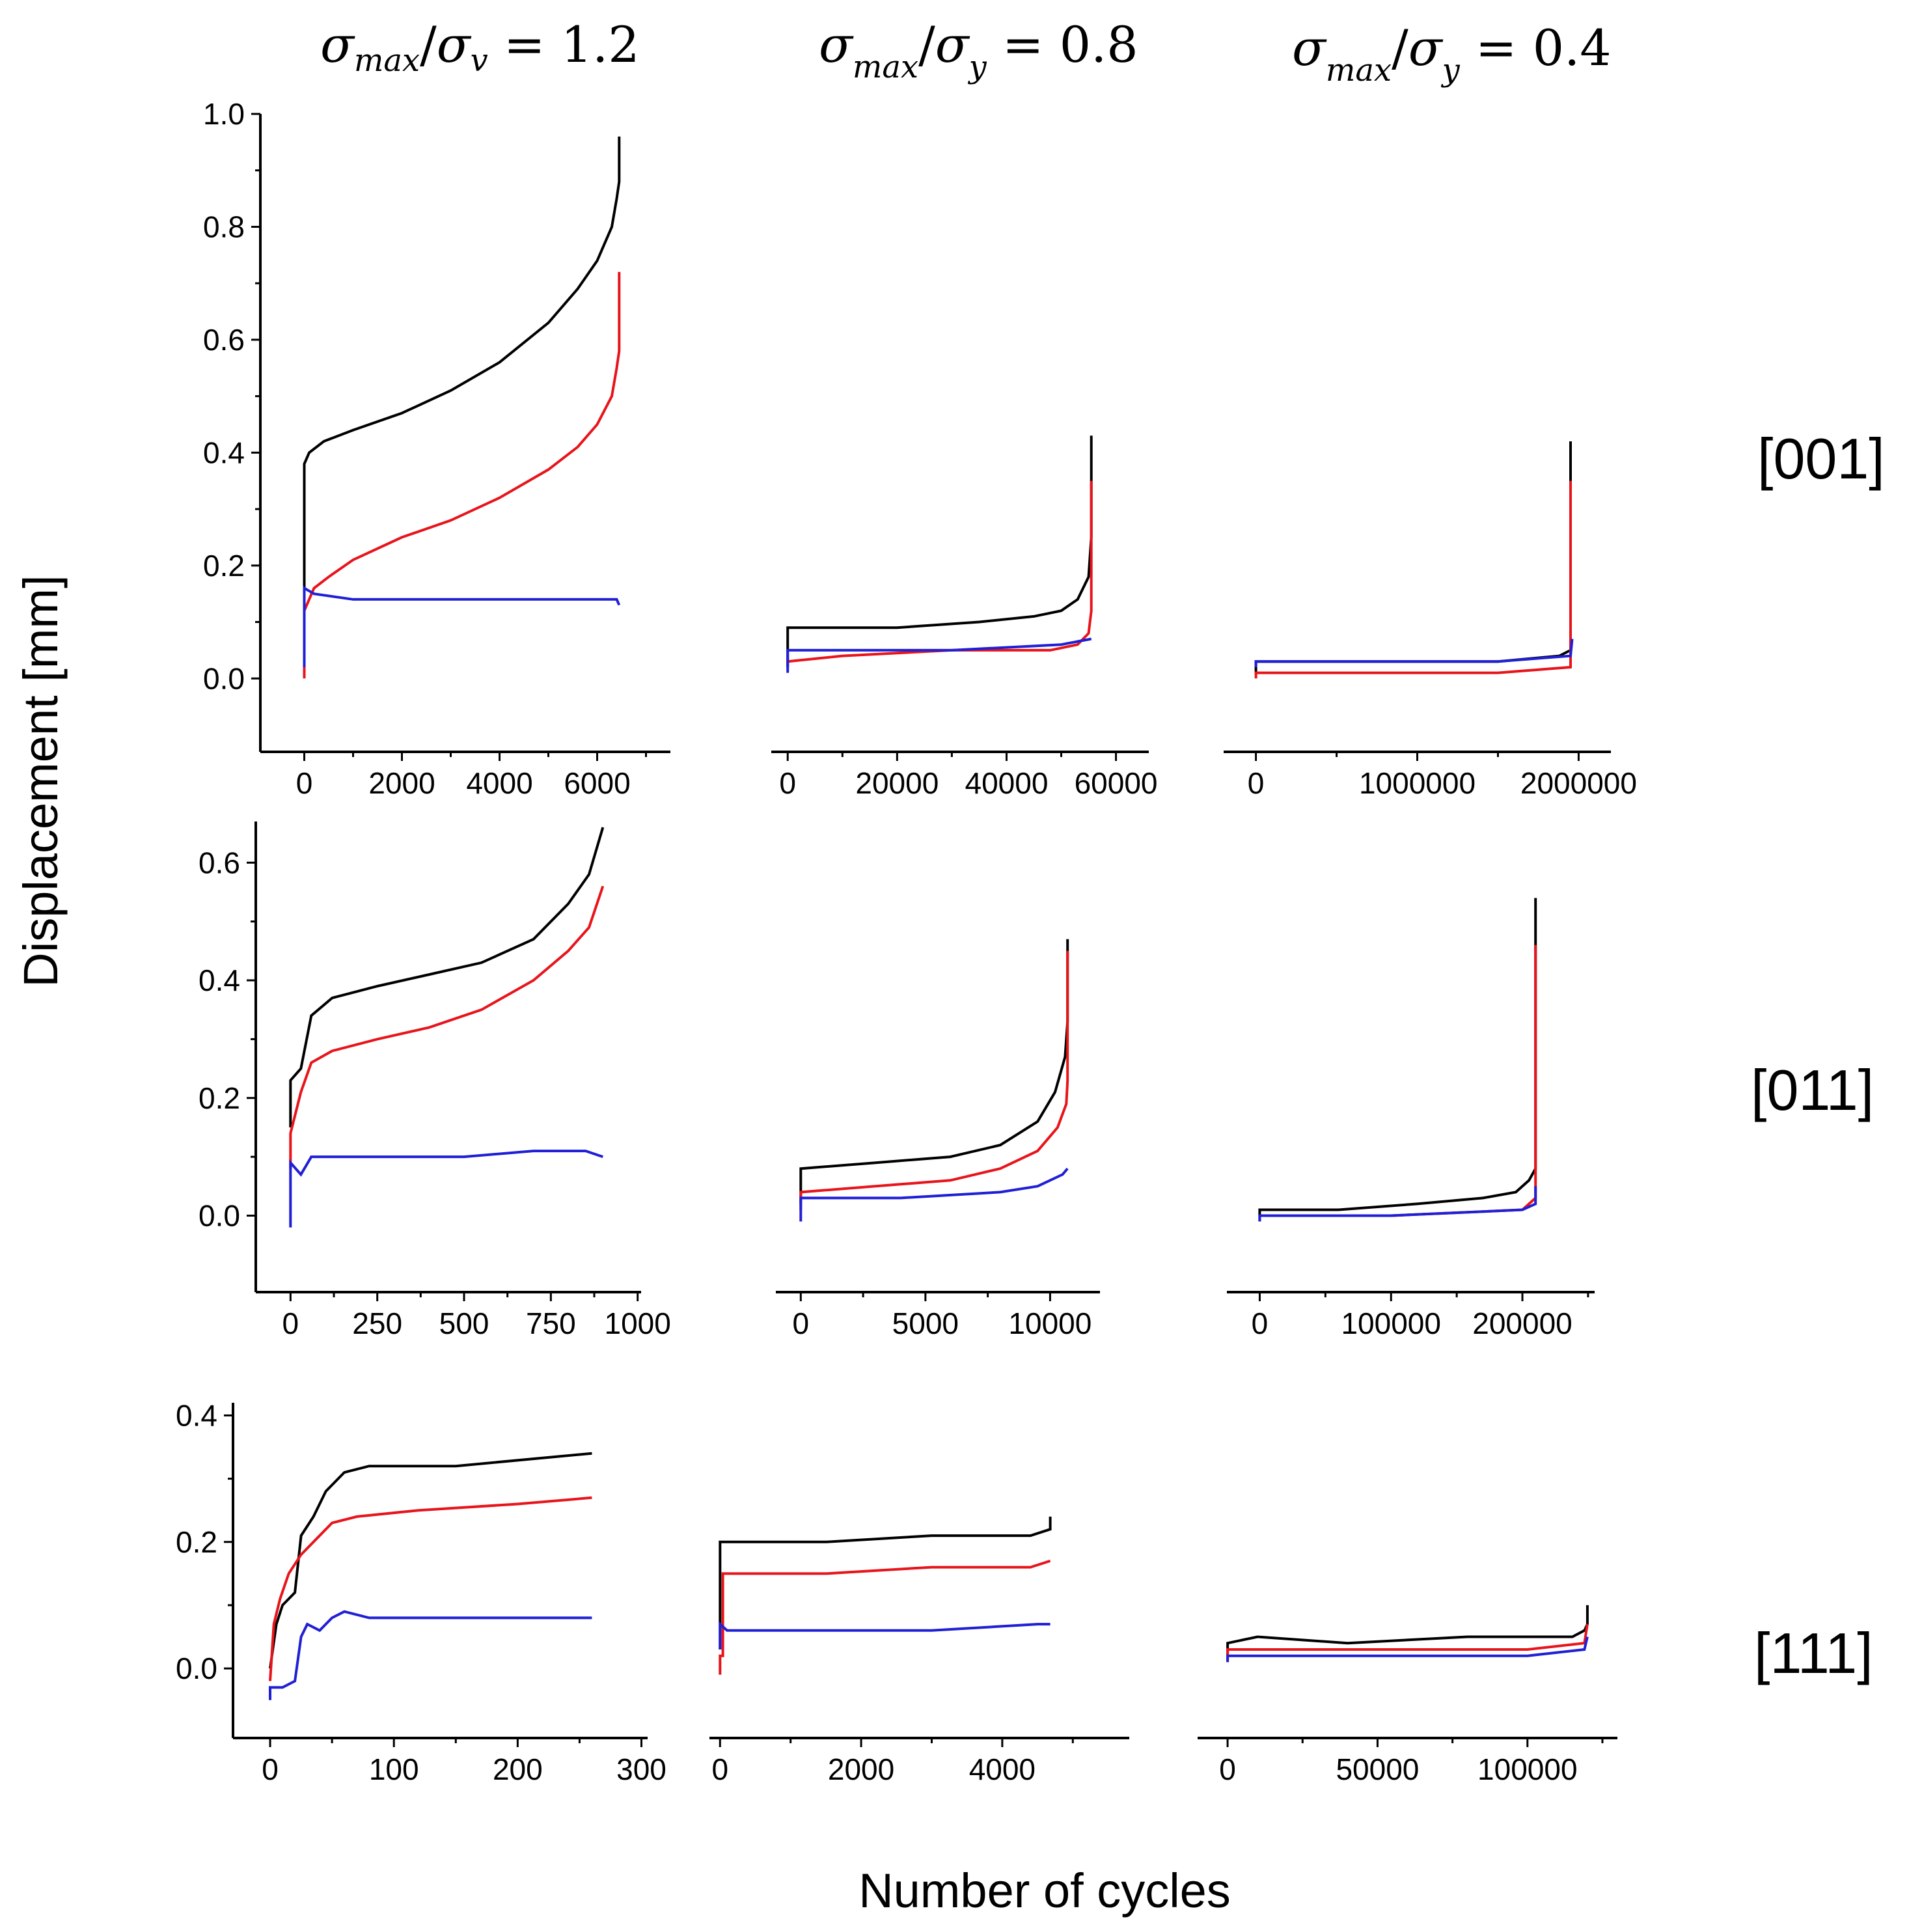 The height and width of the screenshot is (1932, 1909). Describe the element at coordinates (564, 45) in the screenshot. I see `column-title-1-value: = 1.2` at that location.